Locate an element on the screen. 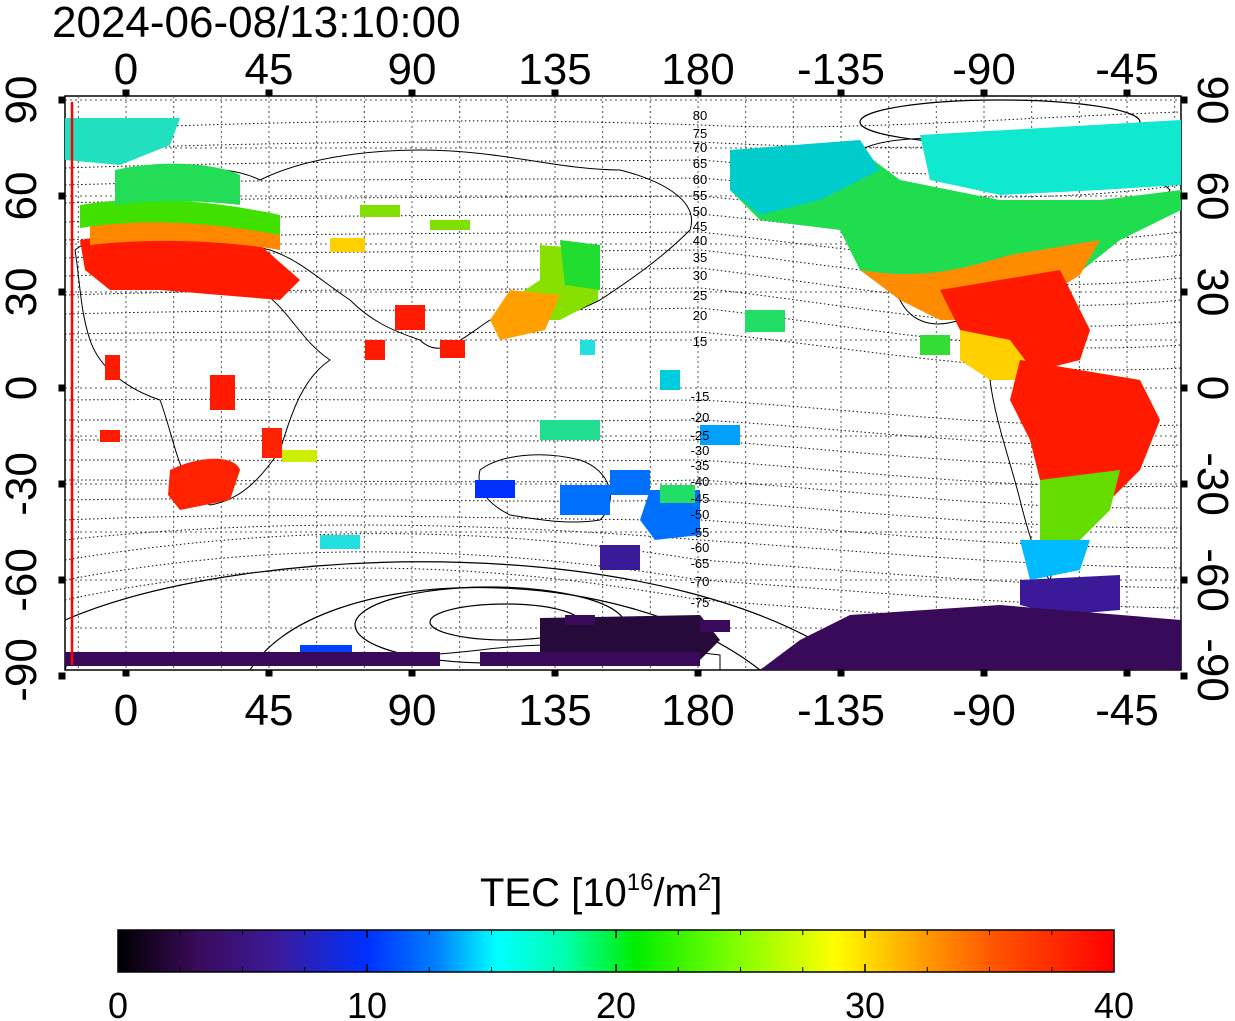  top-lon-label: 135 is located at coordinates (554, 69).